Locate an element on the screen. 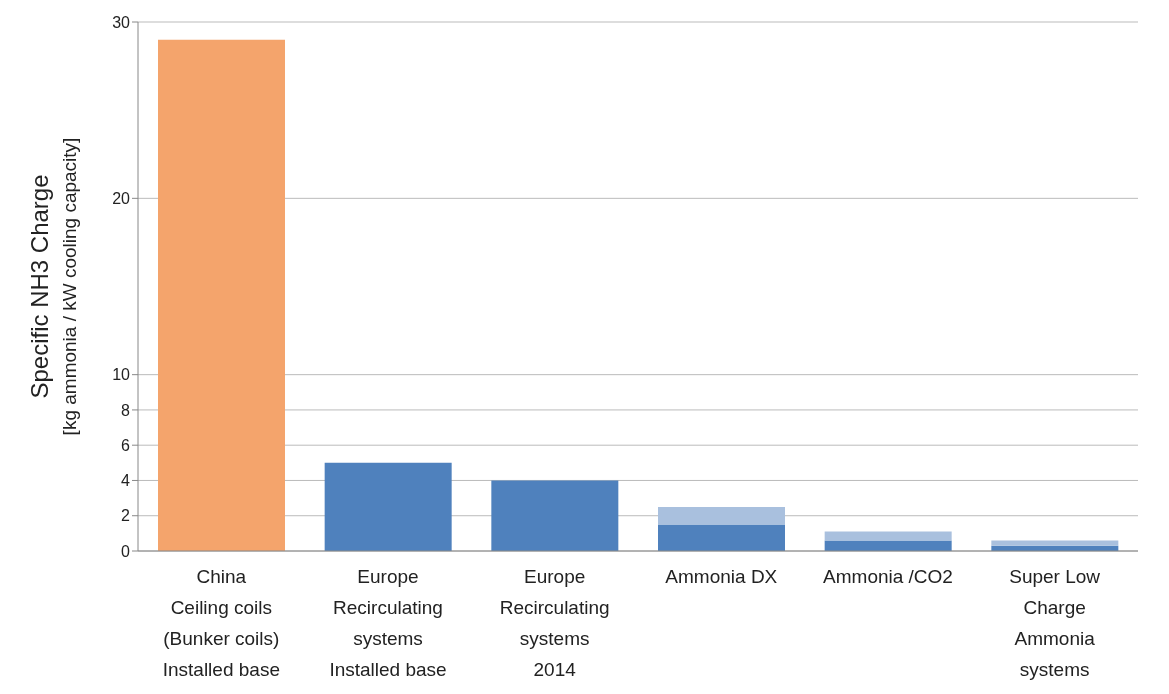  y-tick-label: 4 is located at coordinates (126, 481).